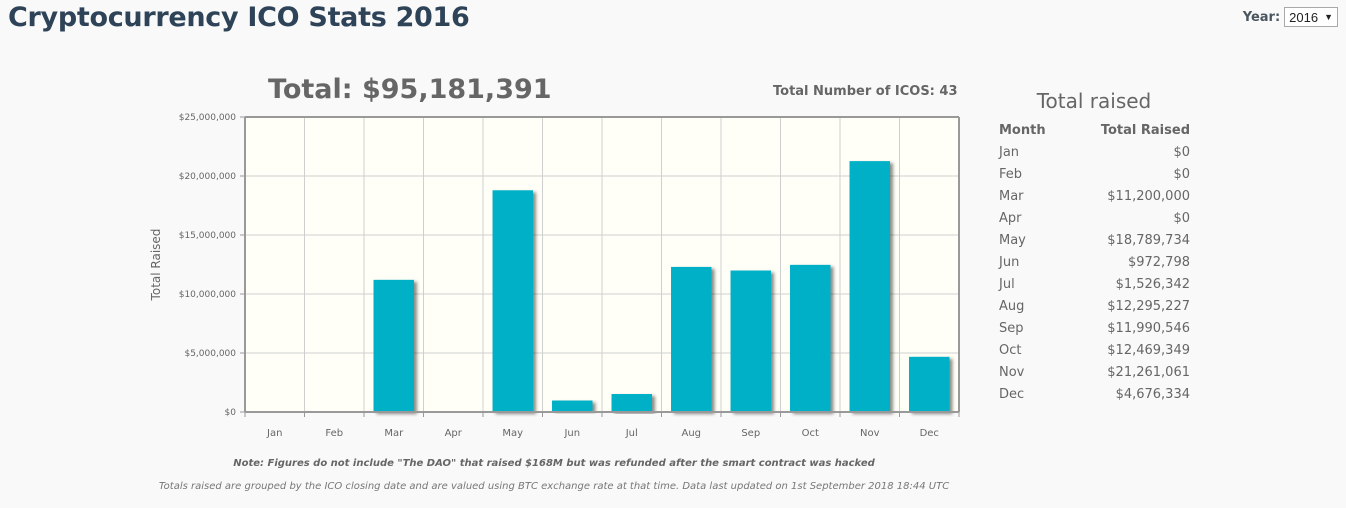  Describe the element at coordinates (274, 433) in the screenshot. I see `x-tick-label: Jan` at that location.